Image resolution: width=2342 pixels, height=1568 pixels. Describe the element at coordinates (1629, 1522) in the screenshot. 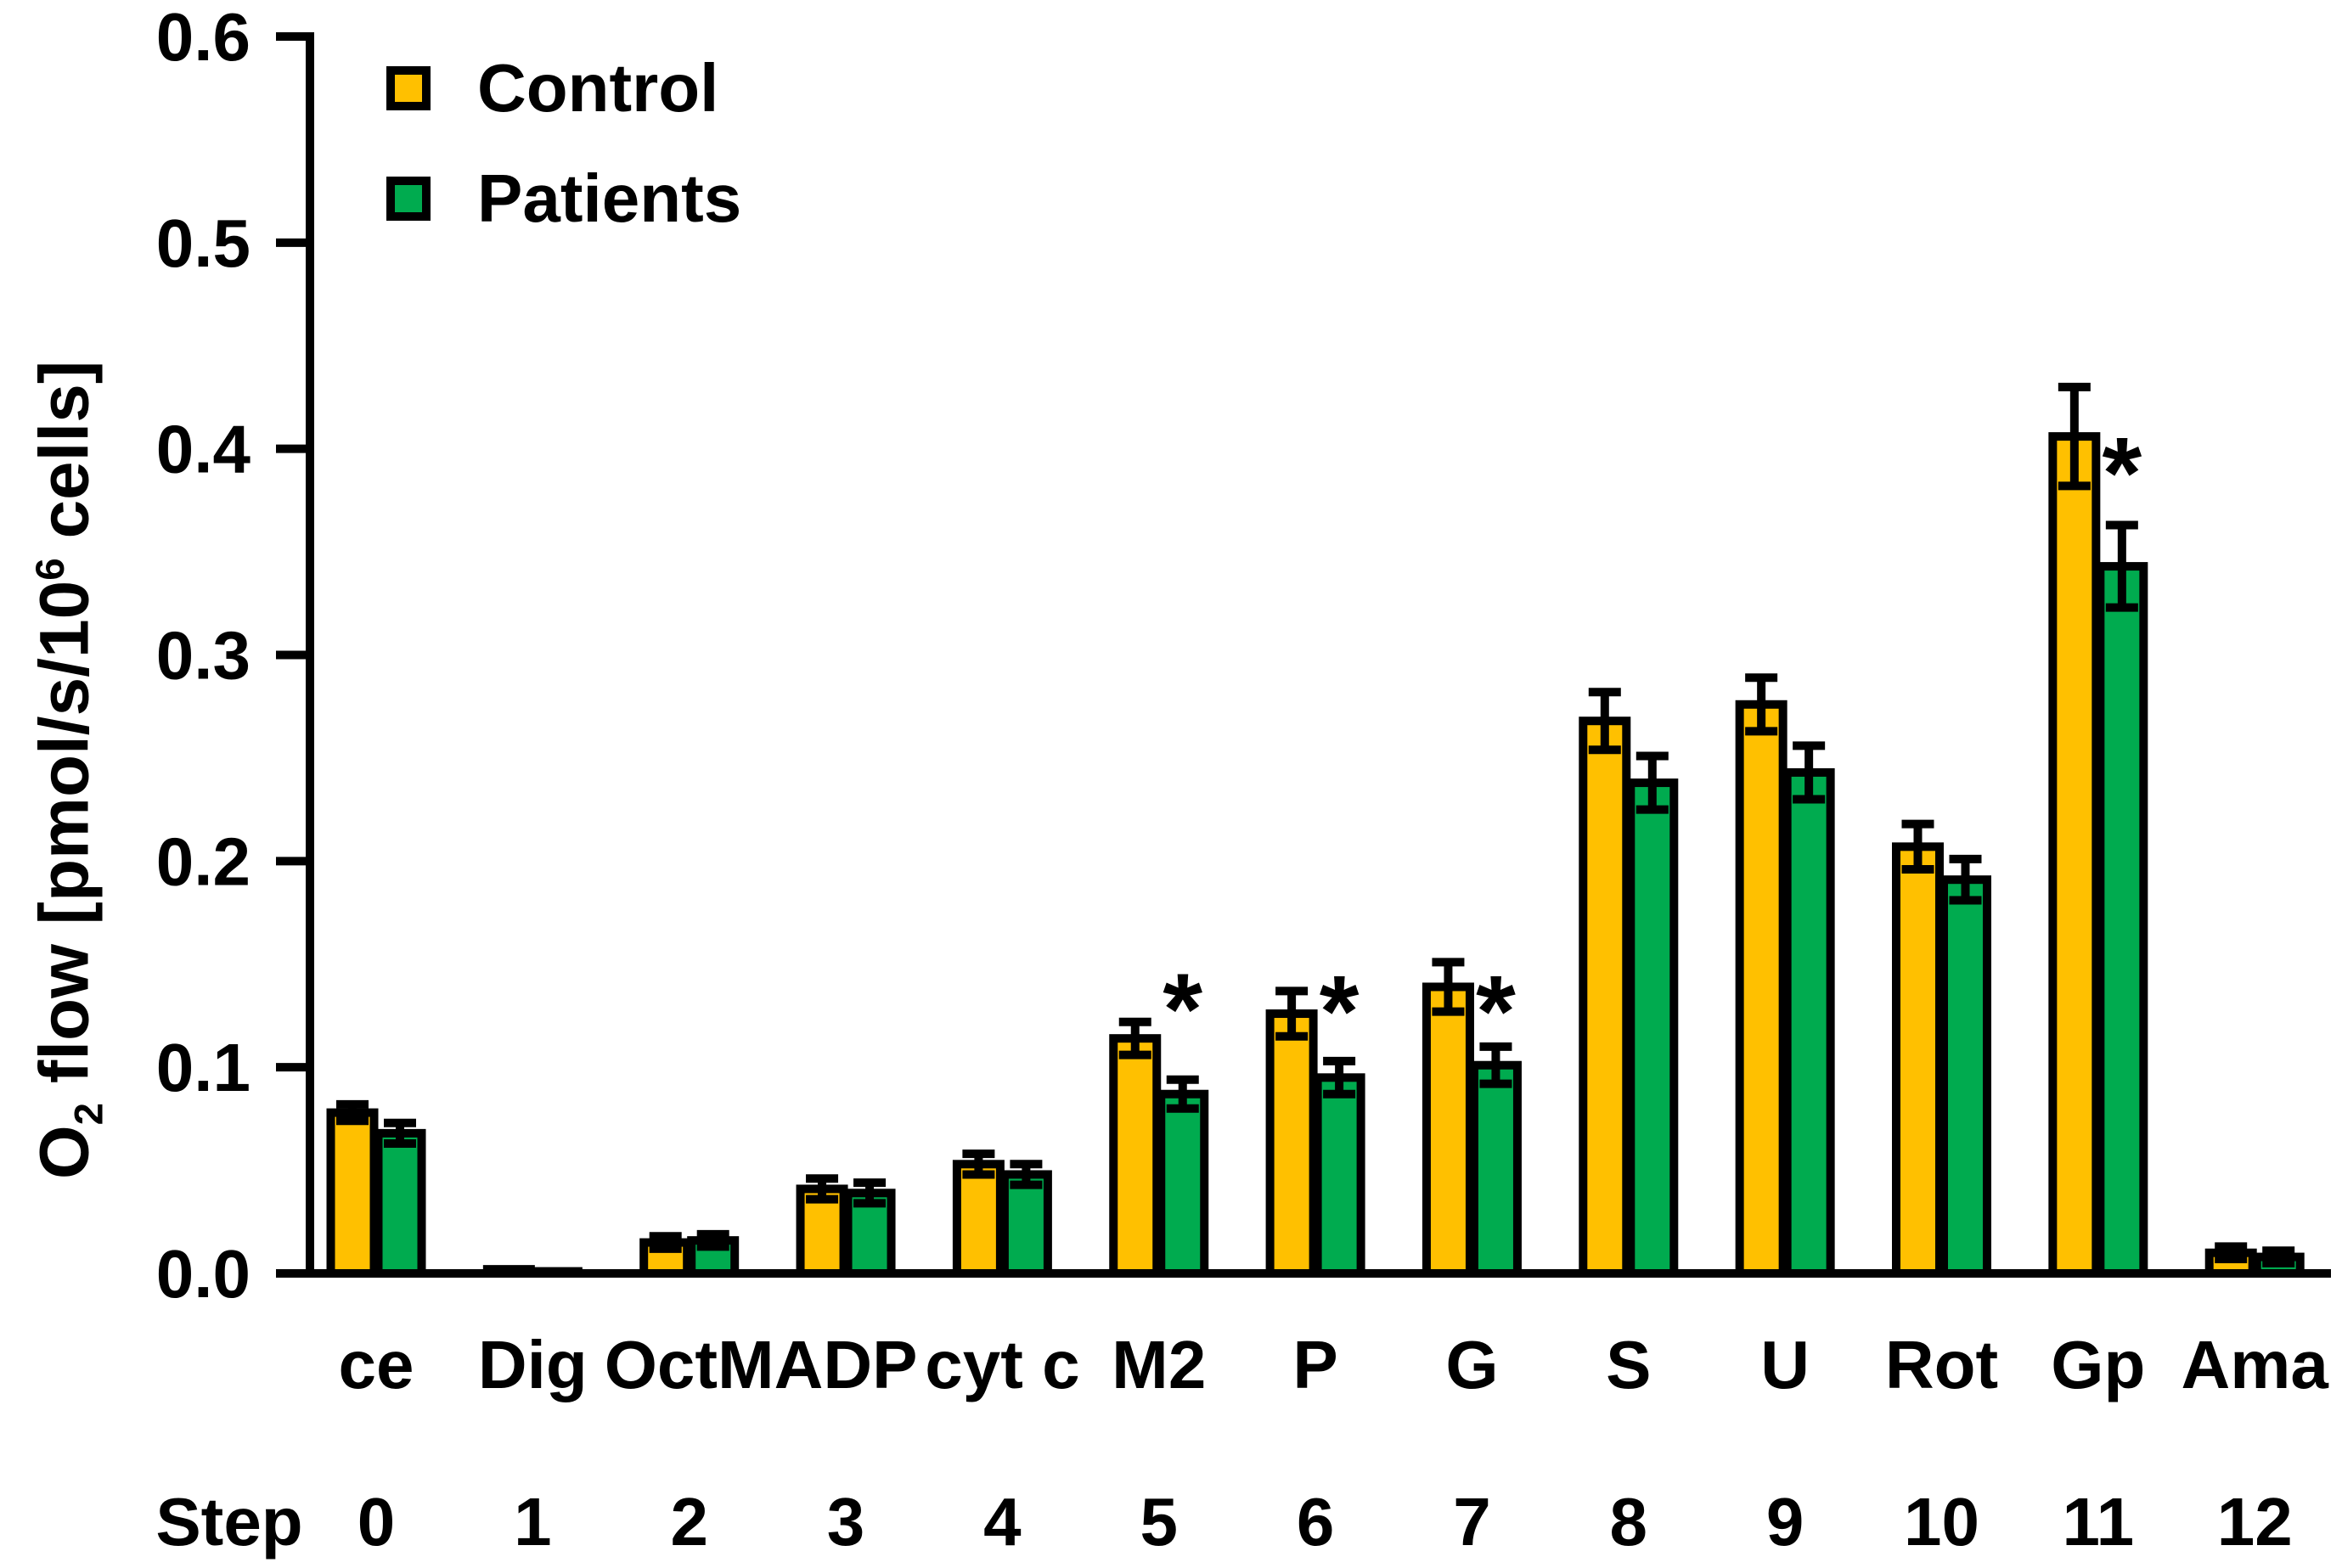

I see `step-number-label: 8` at that location.